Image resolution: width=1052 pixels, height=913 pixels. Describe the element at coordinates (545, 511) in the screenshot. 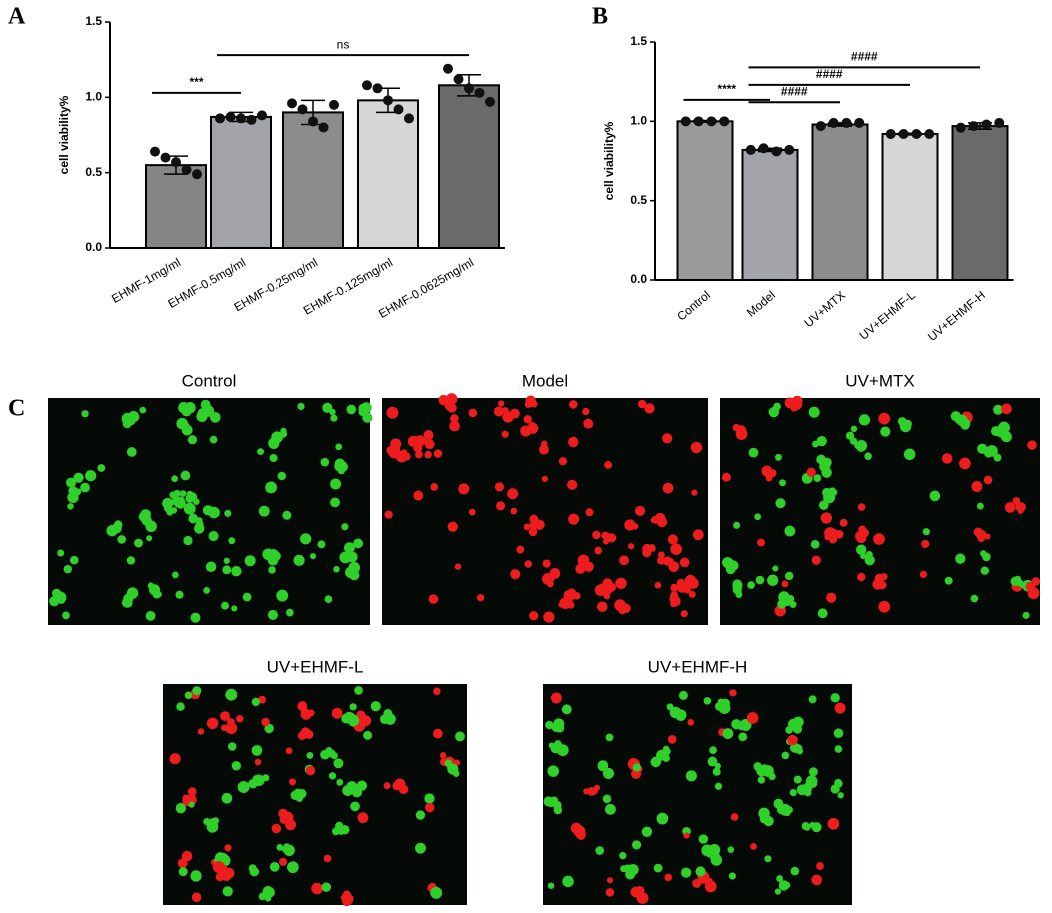

I see `image-background` at that location.